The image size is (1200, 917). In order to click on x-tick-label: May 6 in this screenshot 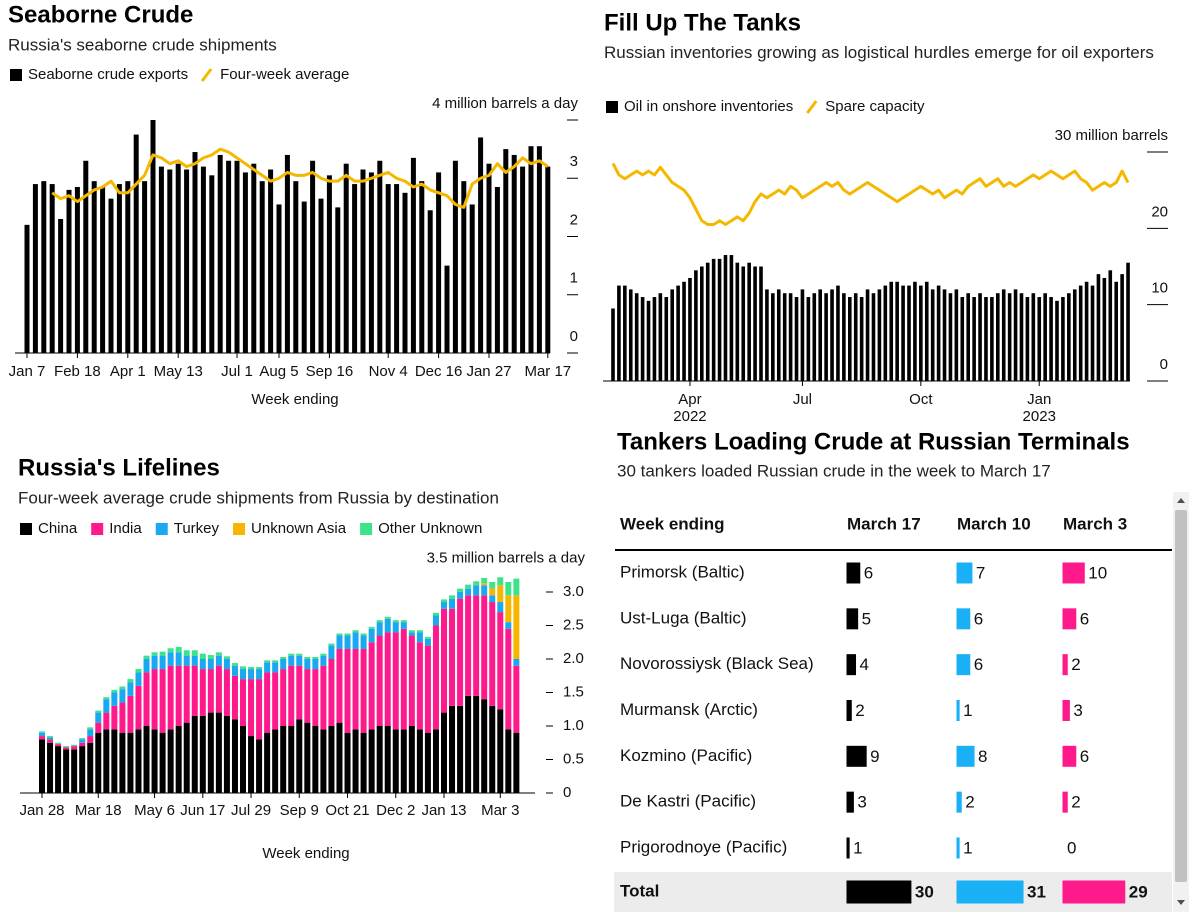, I will do `click(154, 810)`.